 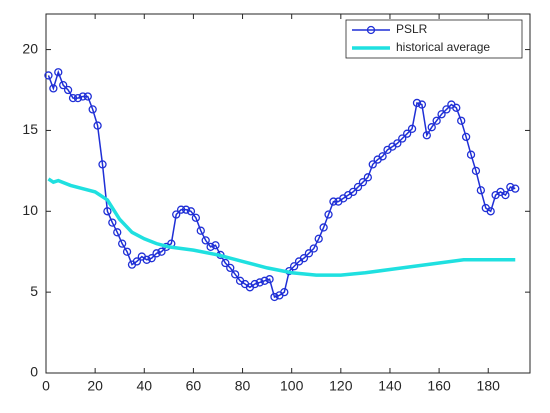 I want to click on x-tick-label: 180, so click(x=489, y=386).